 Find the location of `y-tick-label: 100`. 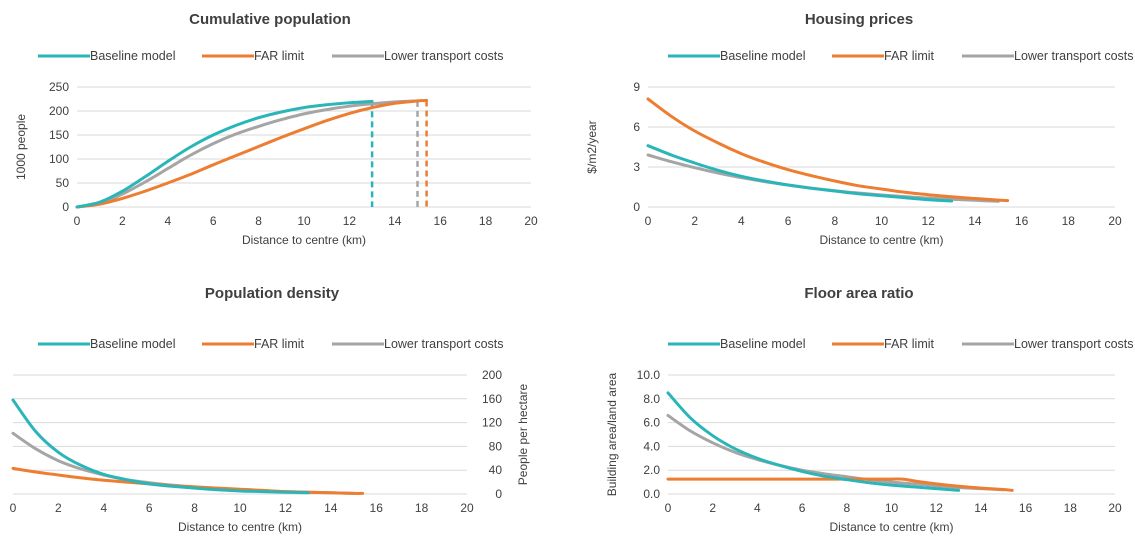

y-tick-label: 100 is located at coordinates (59, 159).